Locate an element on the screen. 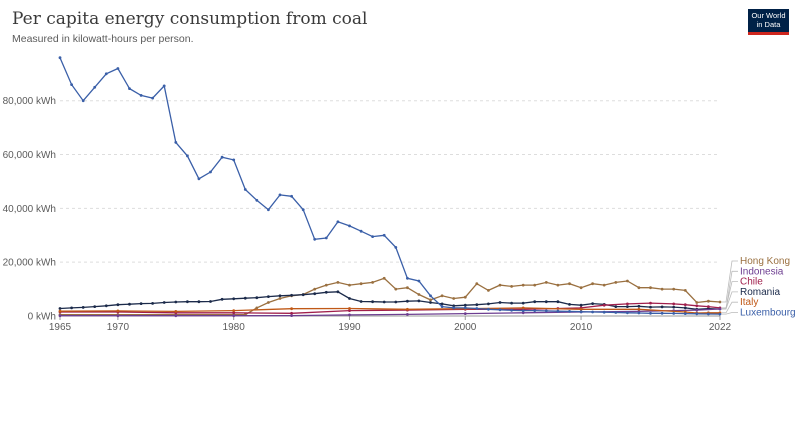 Image resolution: width=800 pixels, height=432 pixels. y-tick-label: 40,000 kWh is located at coordinates (29, 209).